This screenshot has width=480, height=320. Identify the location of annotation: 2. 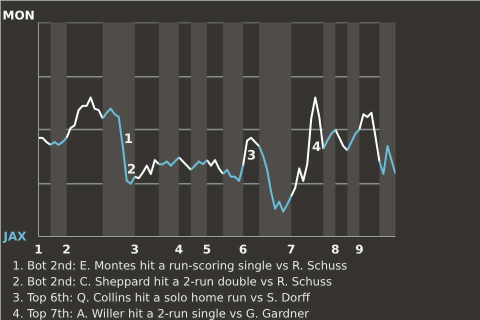
(131, 170).